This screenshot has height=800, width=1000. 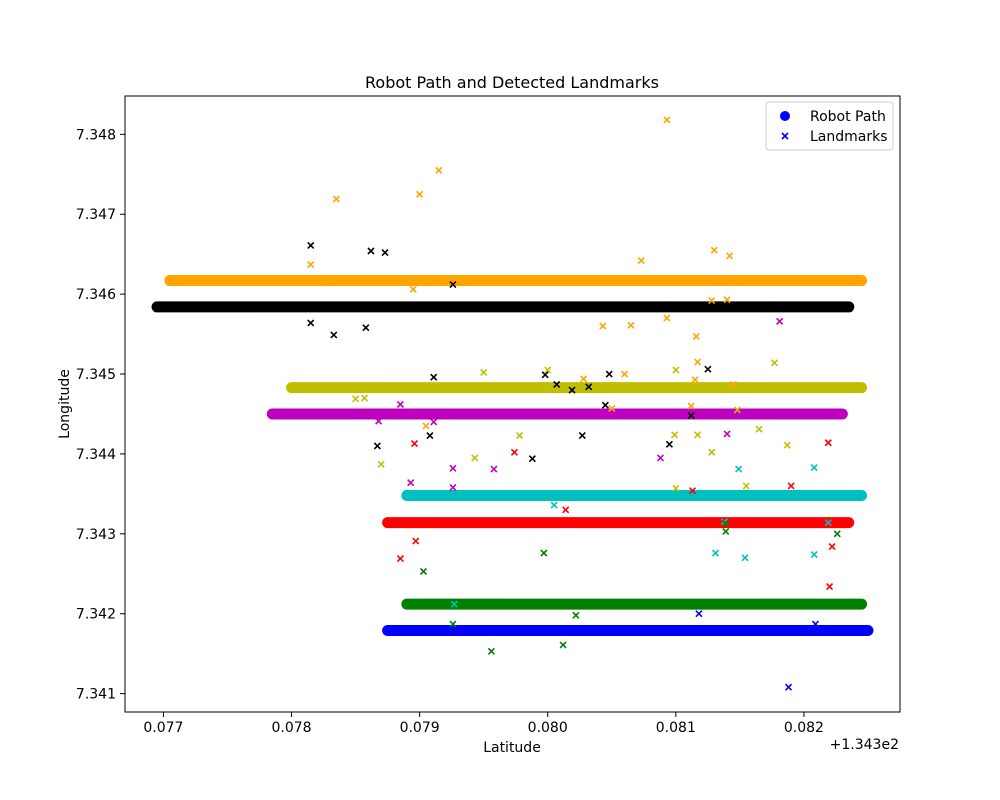 I want to click on y-tick-label: 7.344, so click(x=96, y=455).